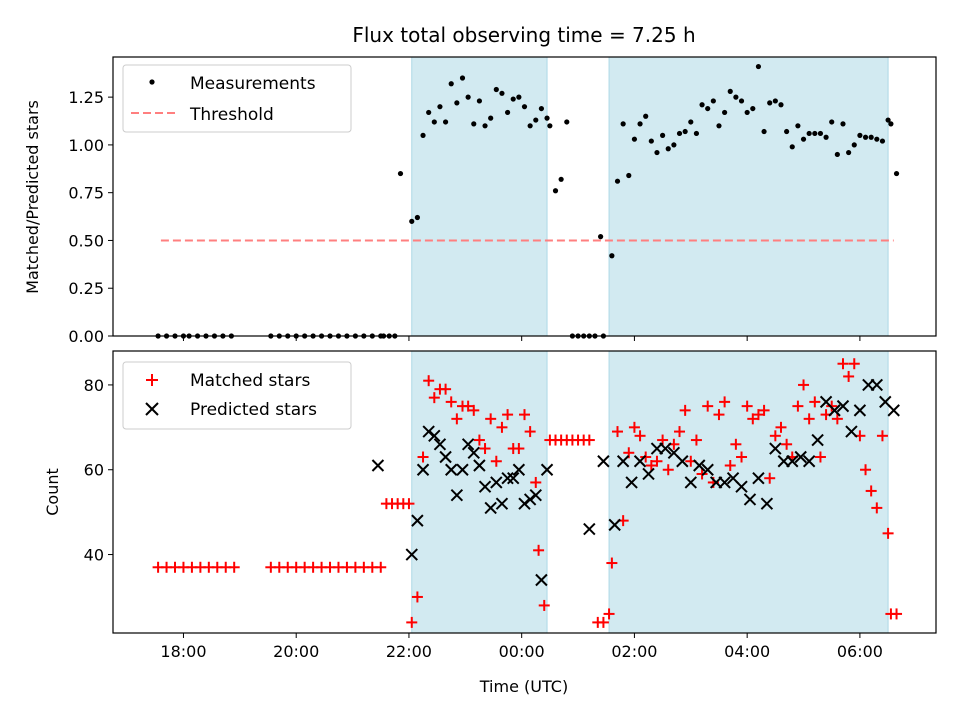  What do you see at coordinates (94, 385) in the screenshot?
I see `bottom-y-tick-label: 80` at bounding box center [94, 385].